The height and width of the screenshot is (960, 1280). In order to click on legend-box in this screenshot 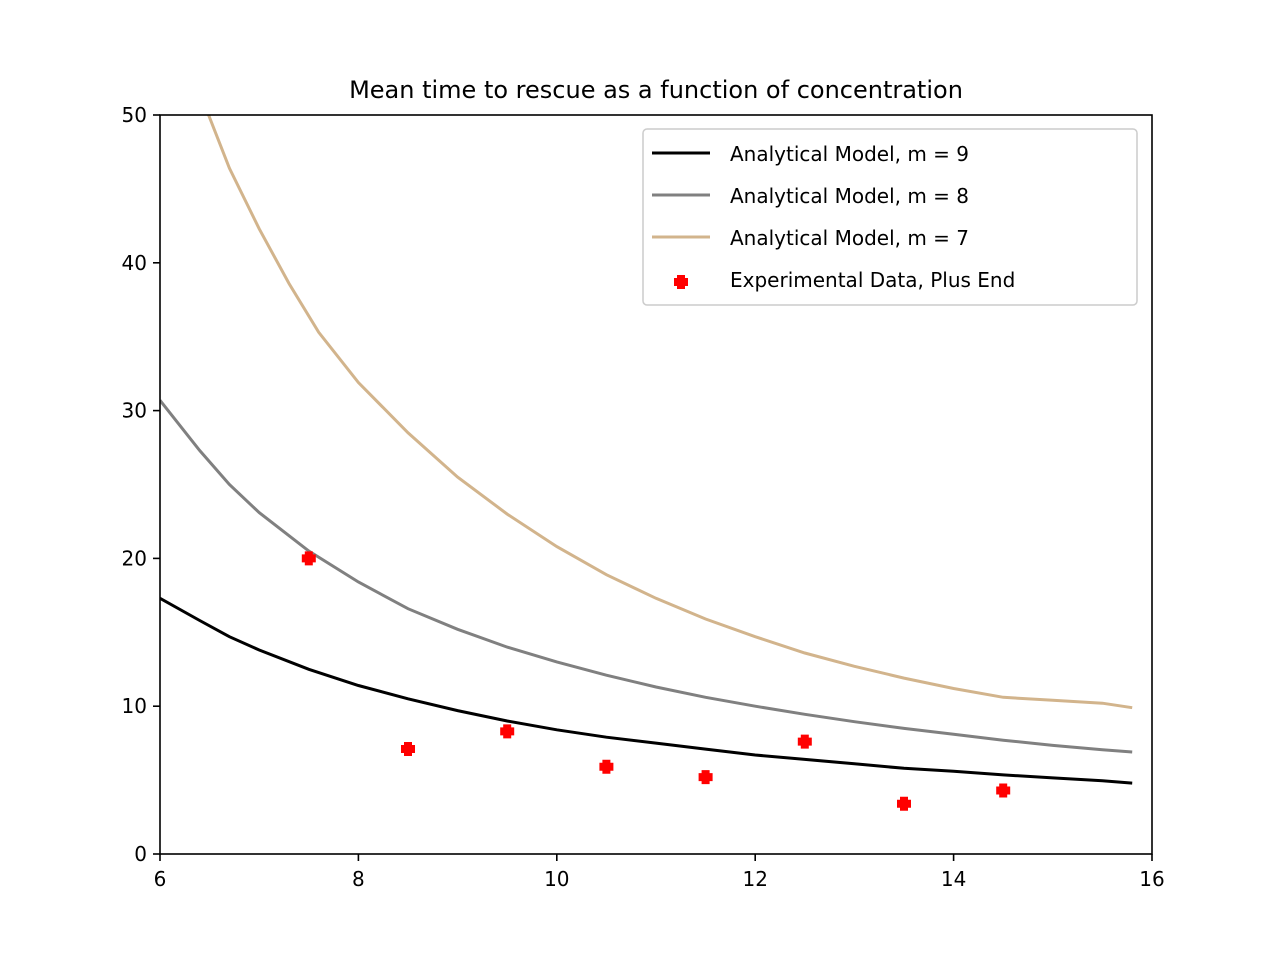, I will do `click(890, 217)`.